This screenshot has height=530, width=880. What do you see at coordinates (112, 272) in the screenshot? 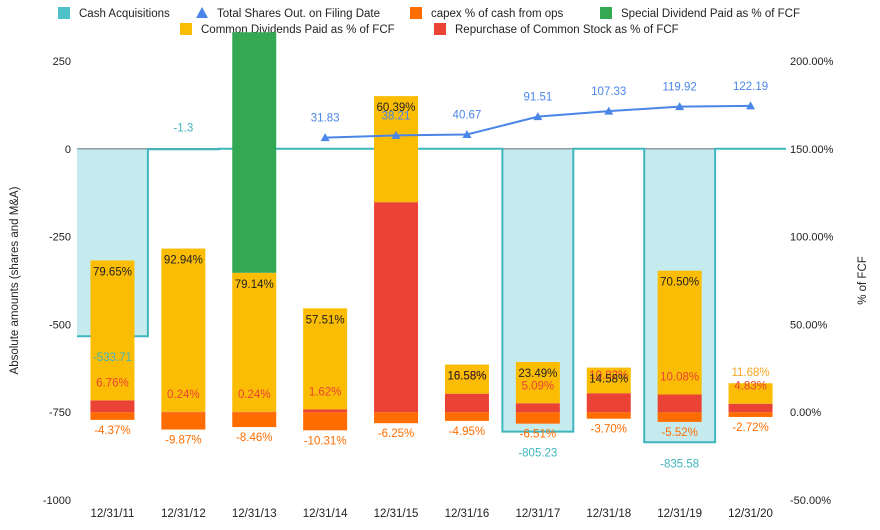
I see `dividend-label: 79.65%` at bounding box center [112, 272].